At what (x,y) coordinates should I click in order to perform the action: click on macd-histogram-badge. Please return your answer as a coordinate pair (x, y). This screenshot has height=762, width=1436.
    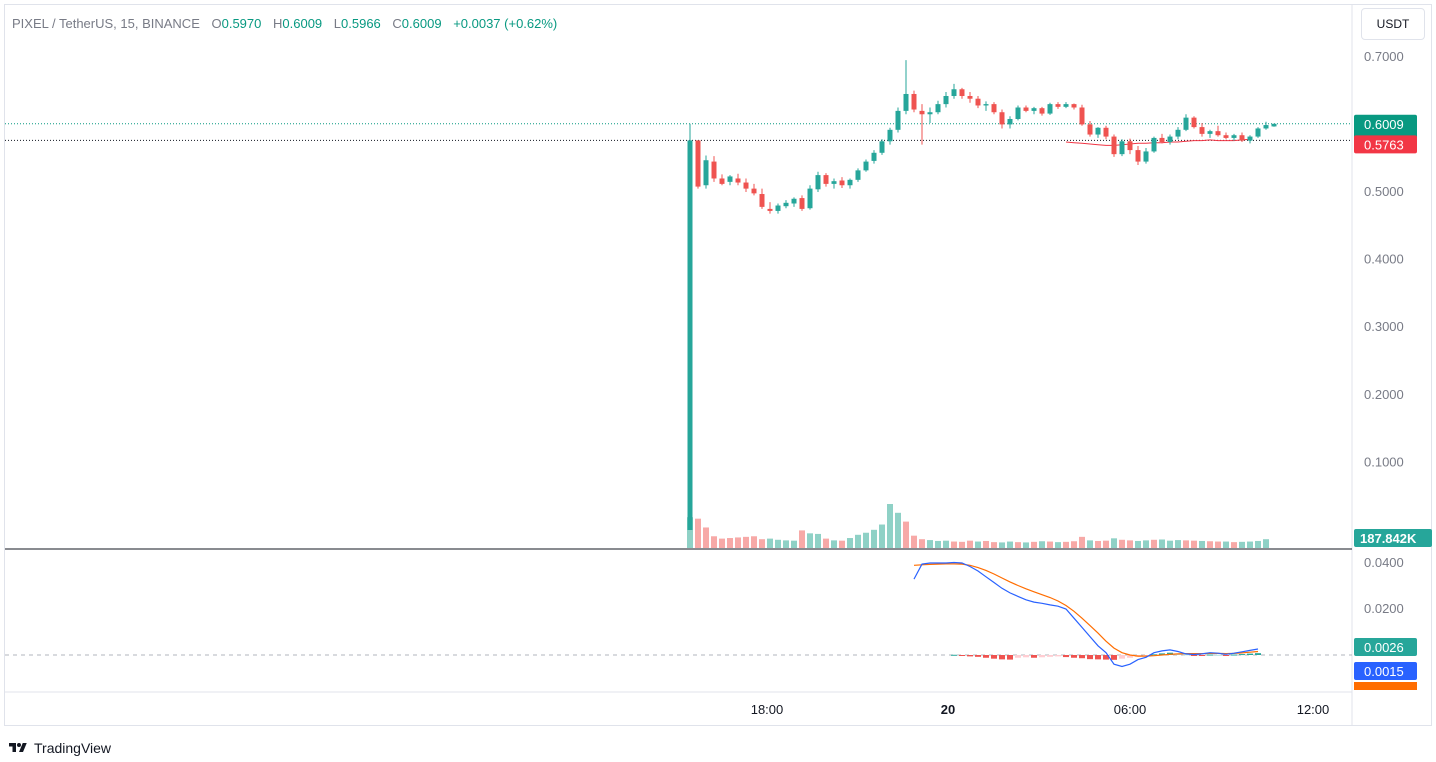
    Looking at the image, I should click on (1385, 647).